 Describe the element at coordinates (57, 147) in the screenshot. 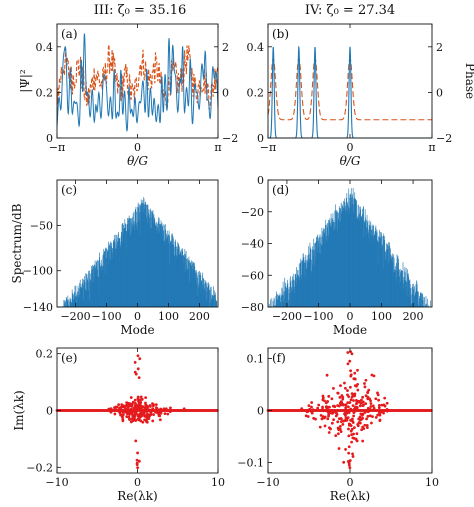

I see `x-tick-label: −π` at that location.